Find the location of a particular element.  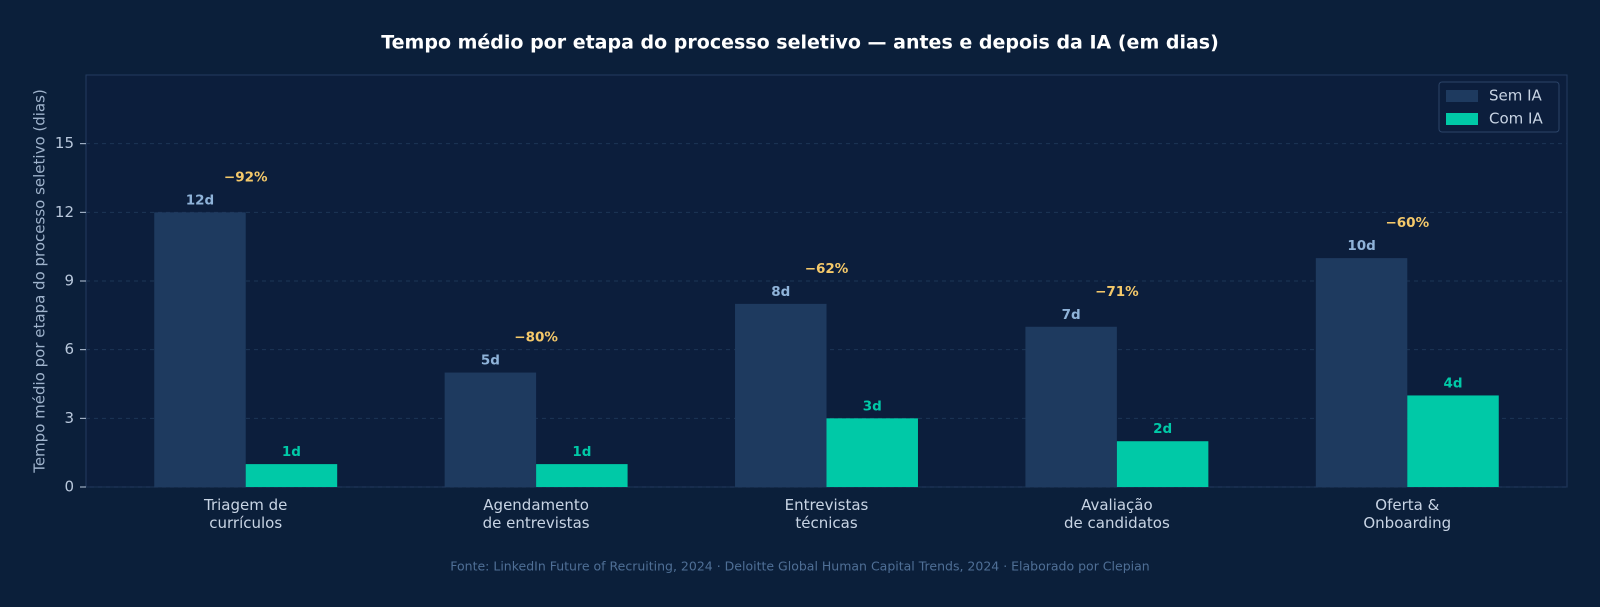

value-label: 4d is located at coordinates (1452, 383).